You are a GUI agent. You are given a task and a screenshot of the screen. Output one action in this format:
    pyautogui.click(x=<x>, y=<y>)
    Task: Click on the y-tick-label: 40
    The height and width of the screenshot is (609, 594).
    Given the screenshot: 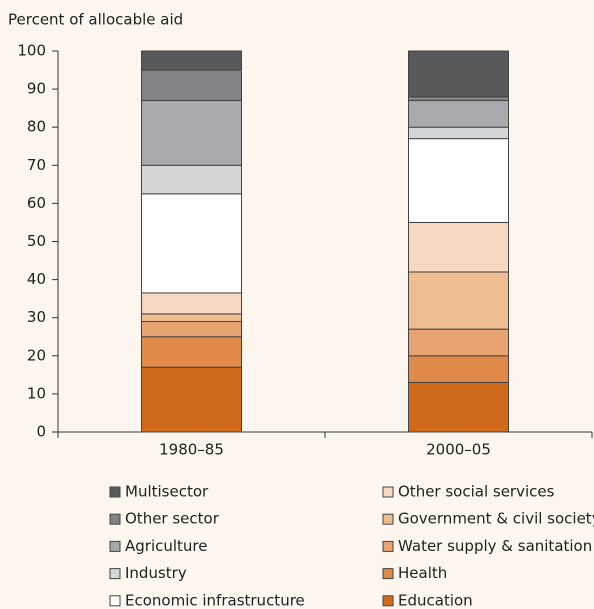 What is the action you would take?
    pyautogui.click(x=36, y=279)
    